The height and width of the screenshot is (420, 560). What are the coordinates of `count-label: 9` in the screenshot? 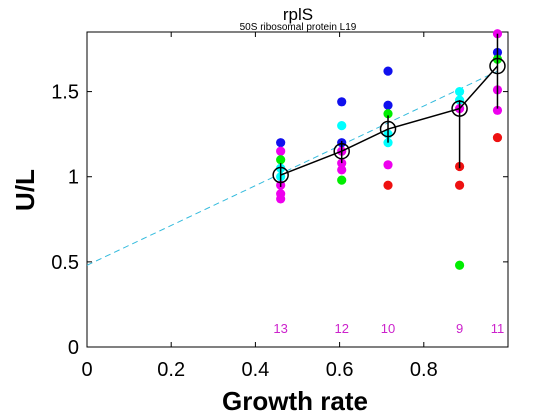 It's located at (459, 328).